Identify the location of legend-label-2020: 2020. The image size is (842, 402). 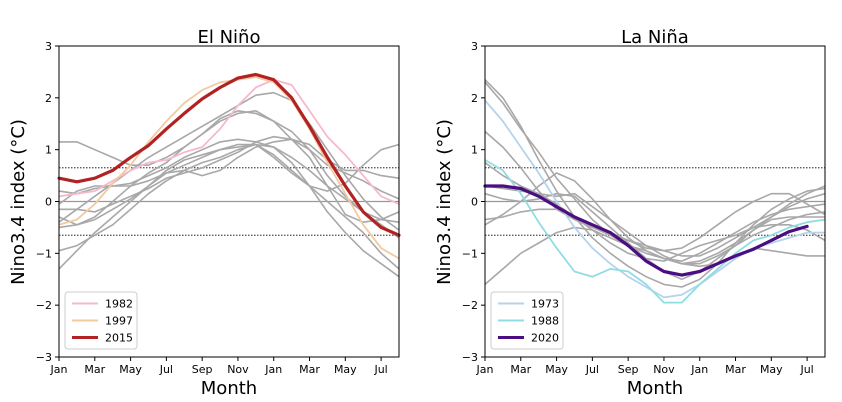
(545, 338).